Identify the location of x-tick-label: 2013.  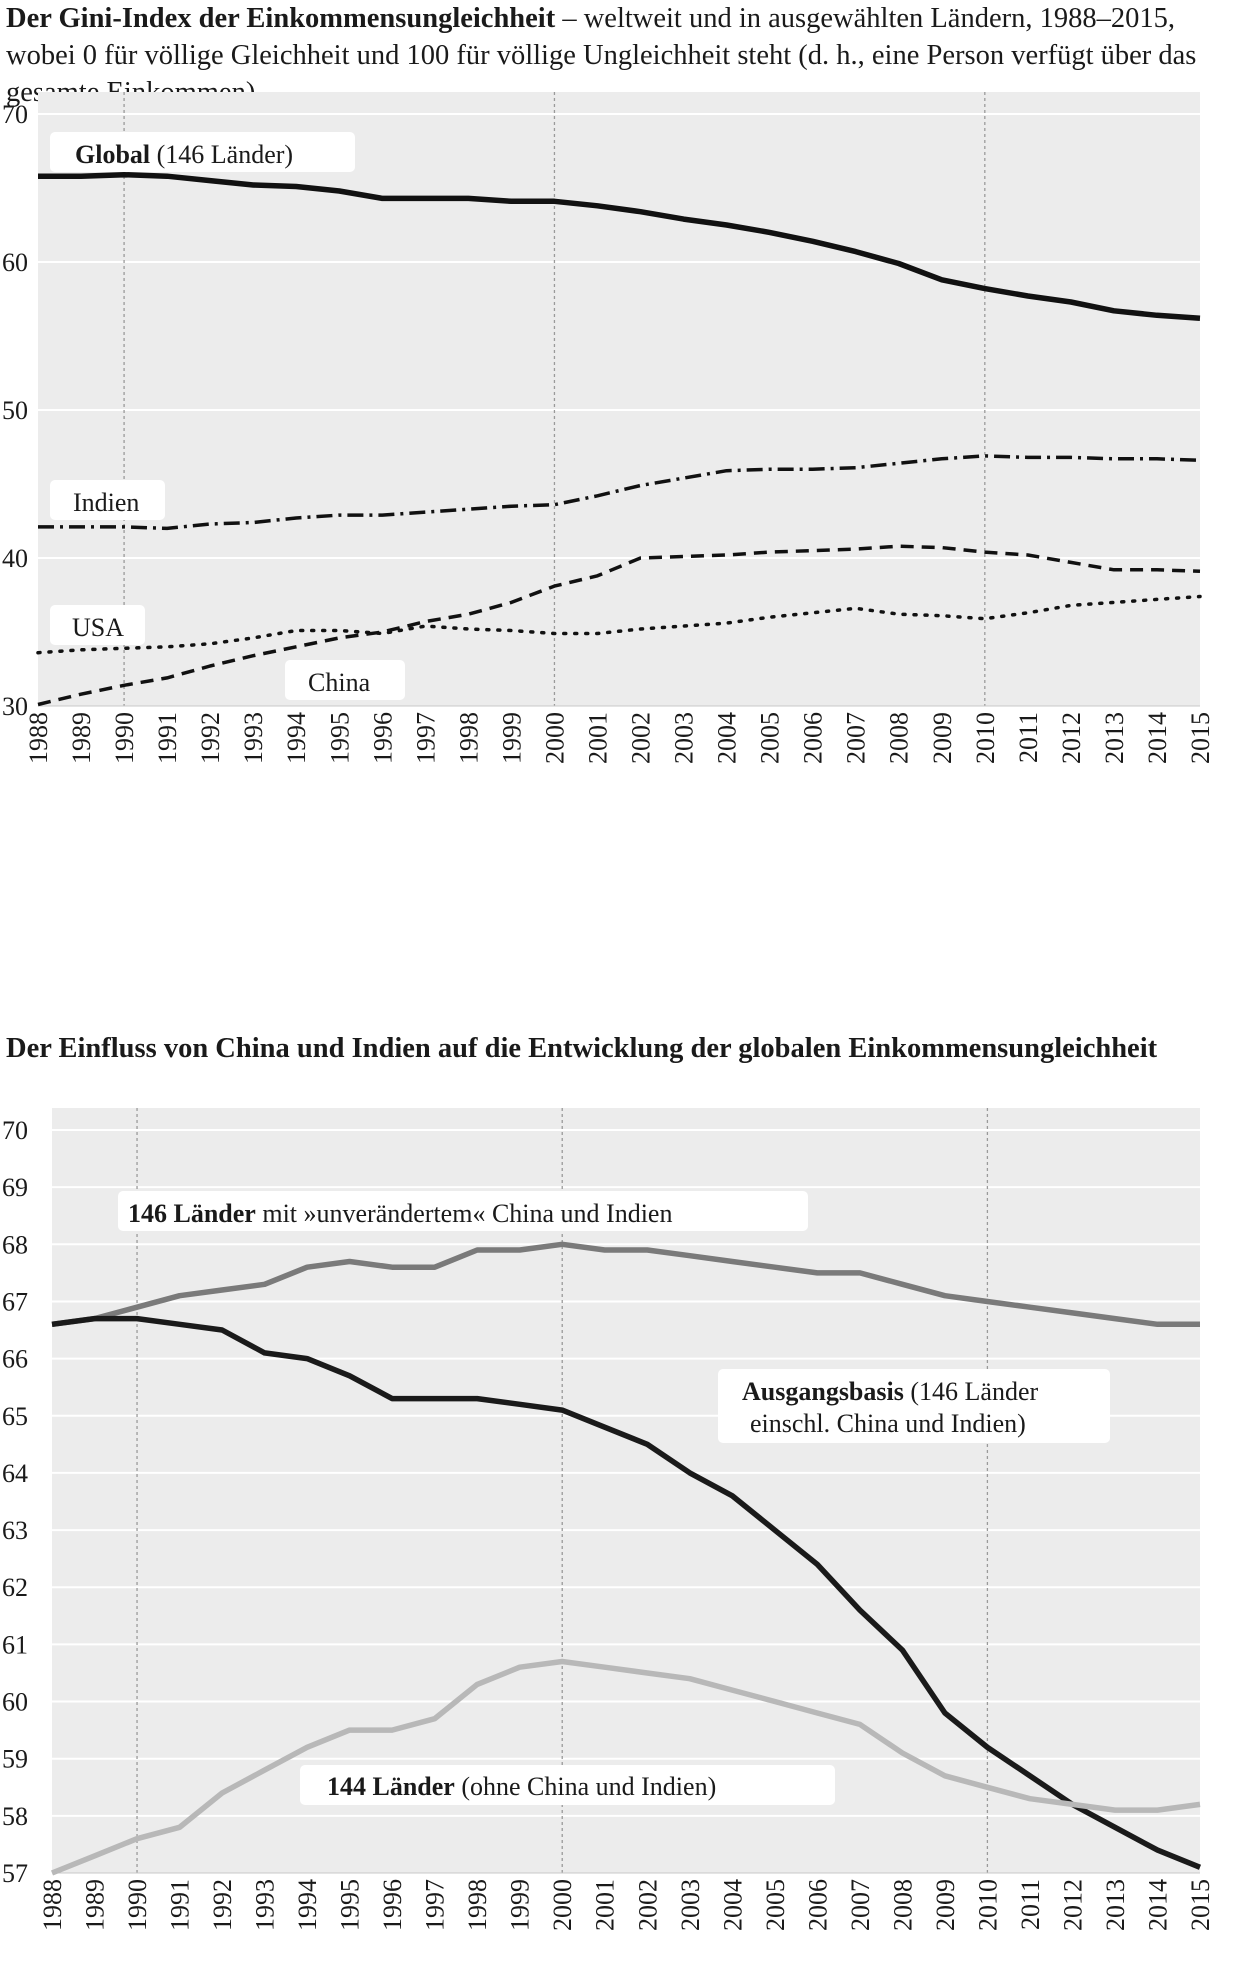
(1115, 1905).